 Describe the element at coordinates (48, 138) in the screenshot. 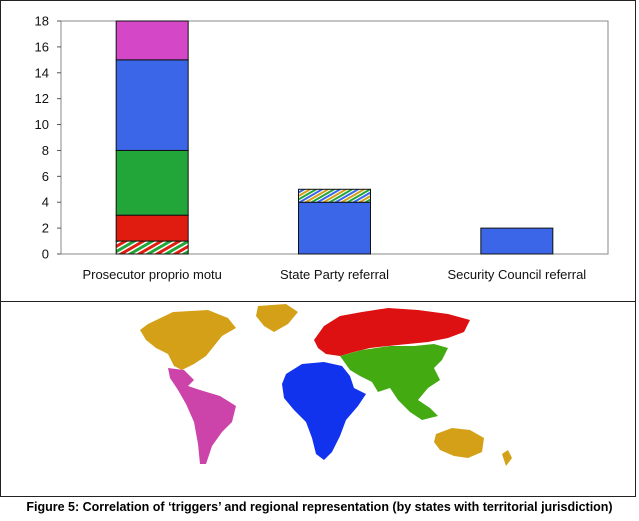

I see `y-axis: 0 2 4 6 8 10 12 14 16 18` at that location.